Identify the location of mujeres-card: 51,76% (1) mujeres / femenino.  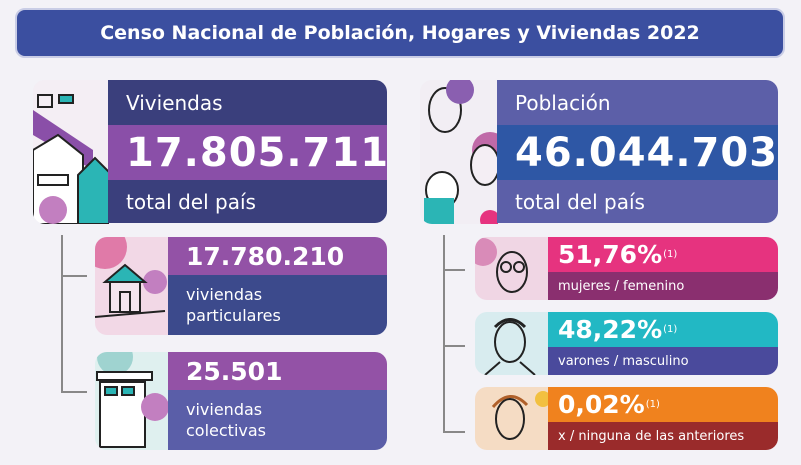
(663, 268).